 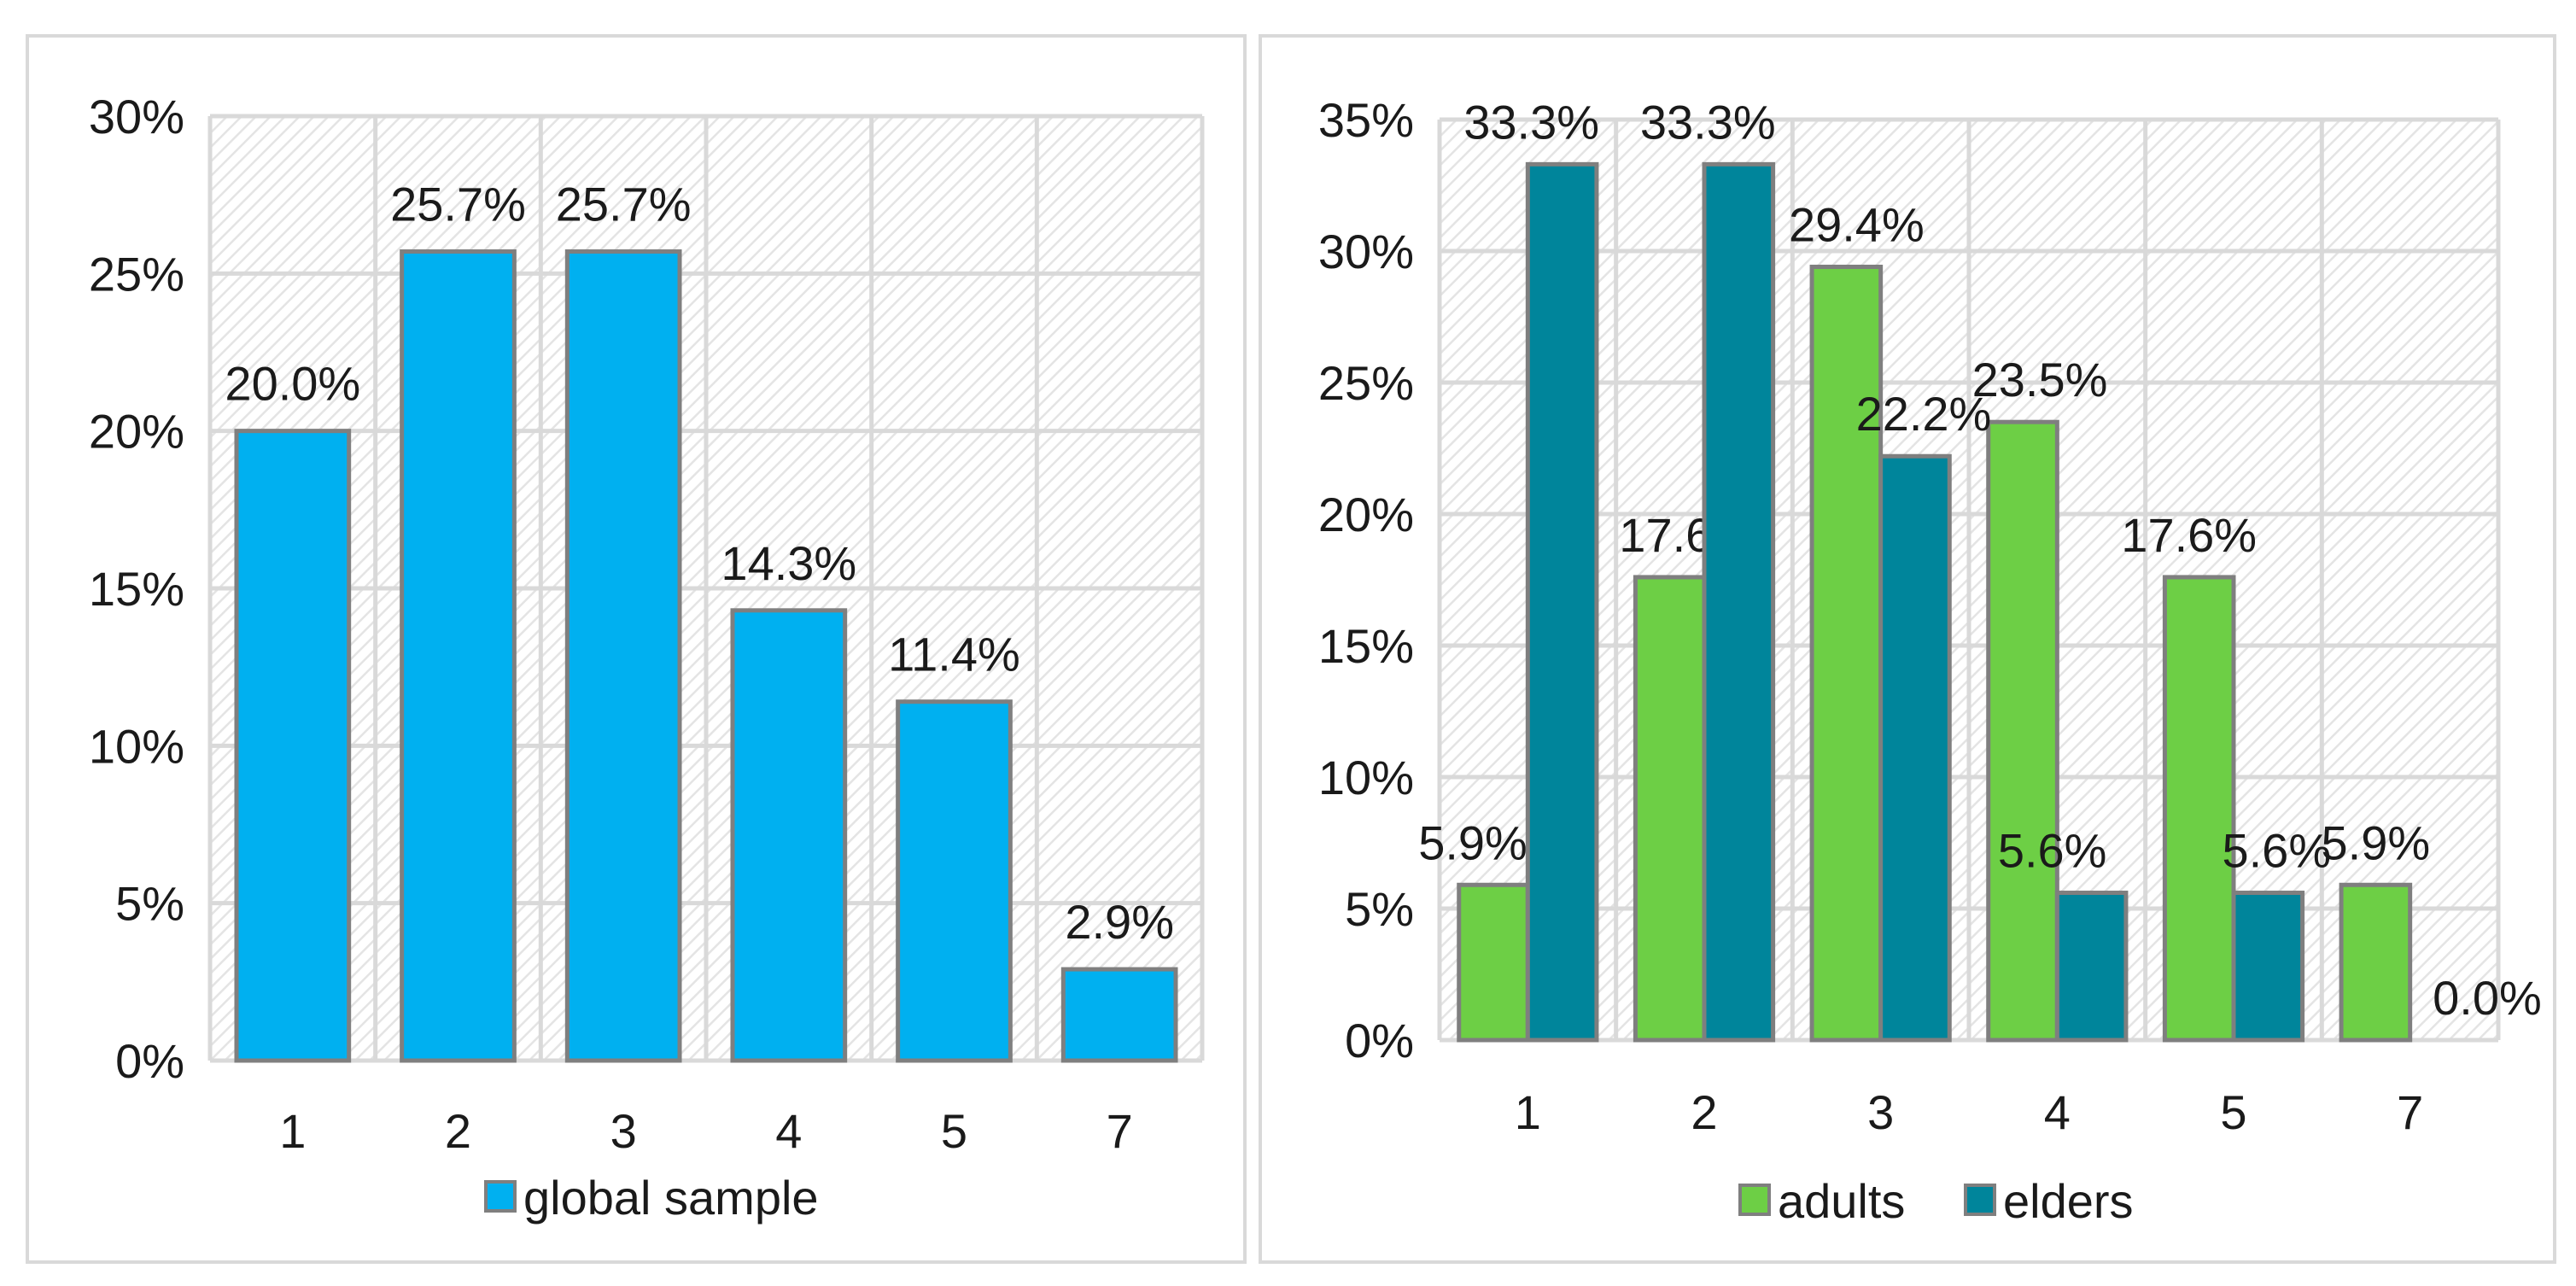 What do you see at coordinates (2068, 1201) in the screenshot?
I see `legend-label: elders` at bounding box center [2068, 1201].